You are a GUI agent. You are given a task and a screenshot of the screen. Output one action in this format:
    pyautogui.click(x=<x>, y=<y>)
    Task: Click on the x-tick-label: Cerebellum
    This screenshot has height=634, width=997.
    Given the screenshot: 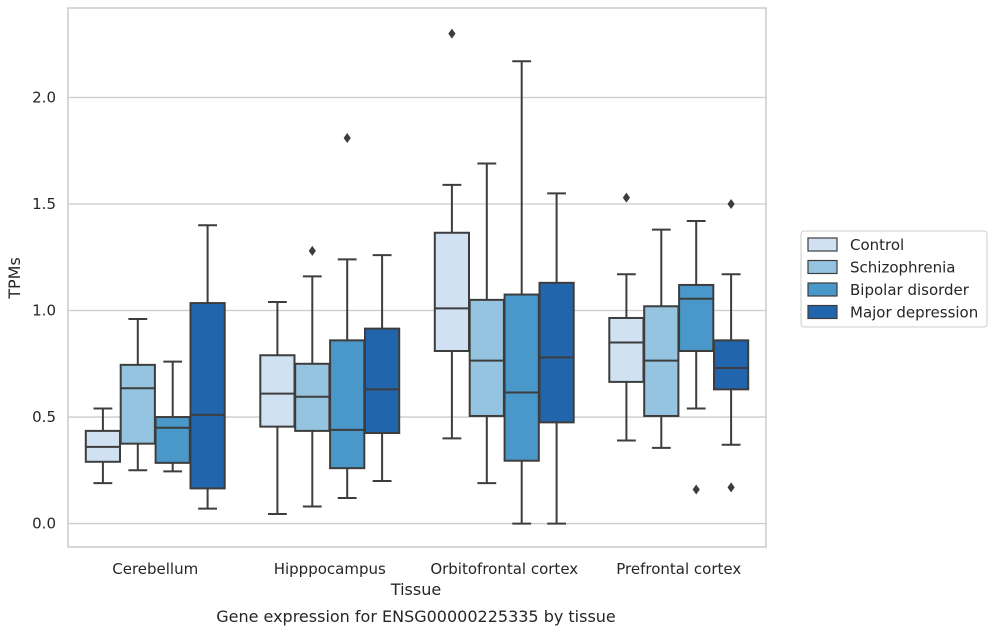 What is the action you would take?
    pyautogui.click(x=155, y=569)
    